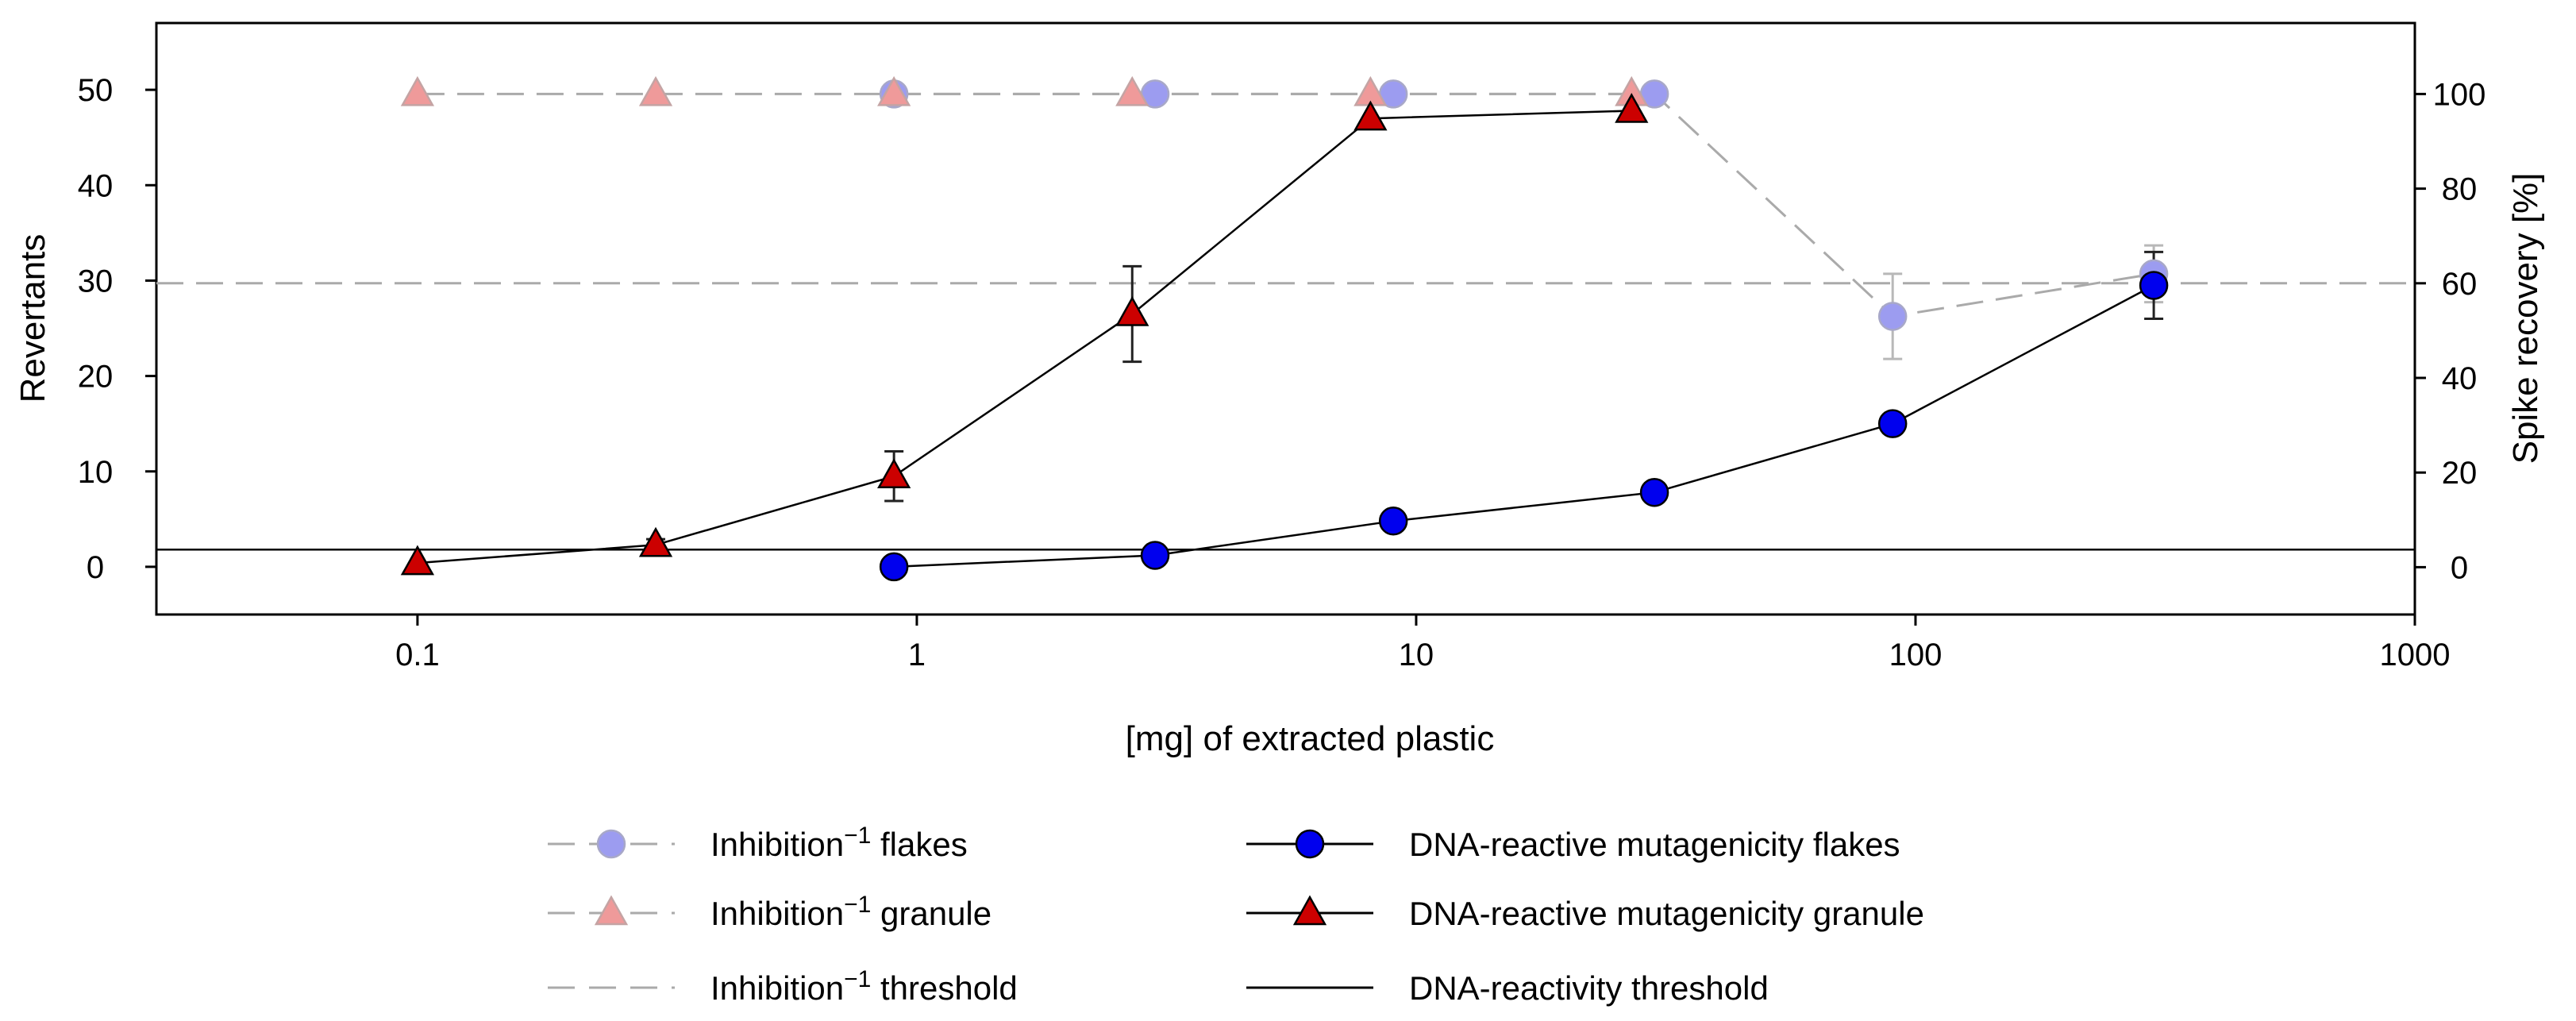  I want to click on legend-marker-dna_flakes, so click(1310, 844).